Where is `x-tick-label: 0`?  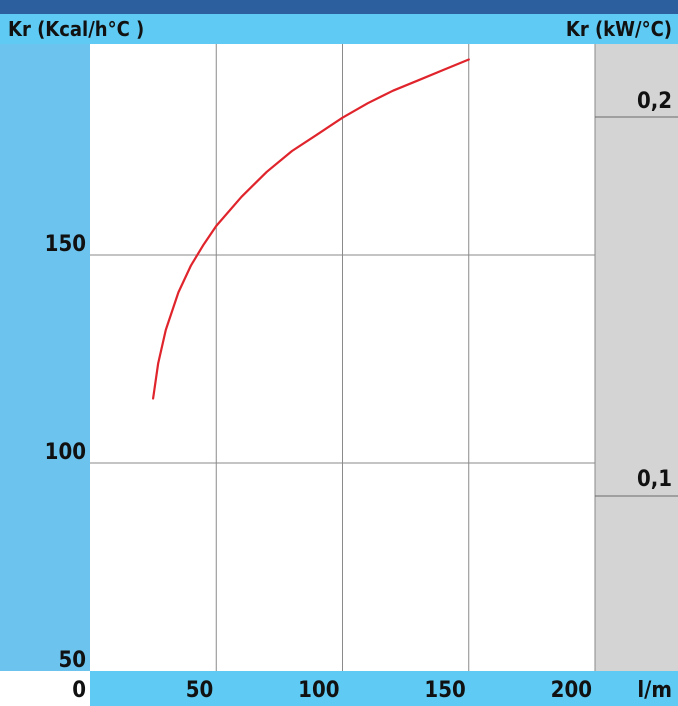
x-tick-label: 0 is located at coordinates (79, 690).